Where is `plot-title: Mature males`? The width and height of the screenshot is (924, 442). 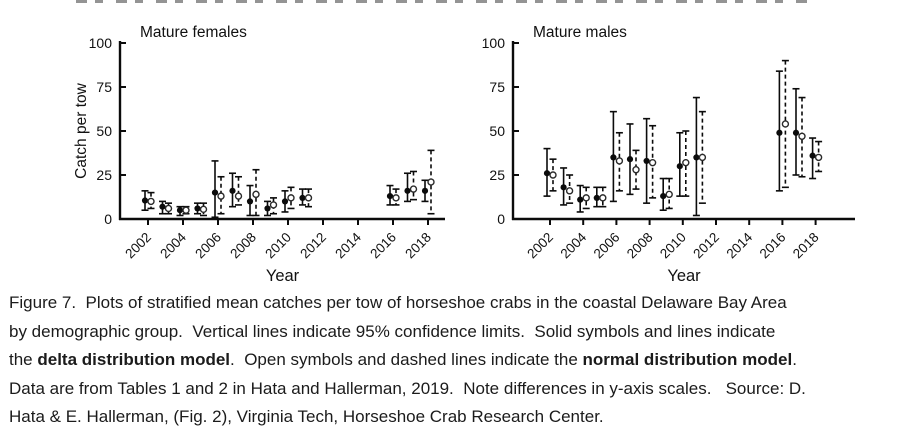
plot-title: Mature males is located at coordinates (580, 32).